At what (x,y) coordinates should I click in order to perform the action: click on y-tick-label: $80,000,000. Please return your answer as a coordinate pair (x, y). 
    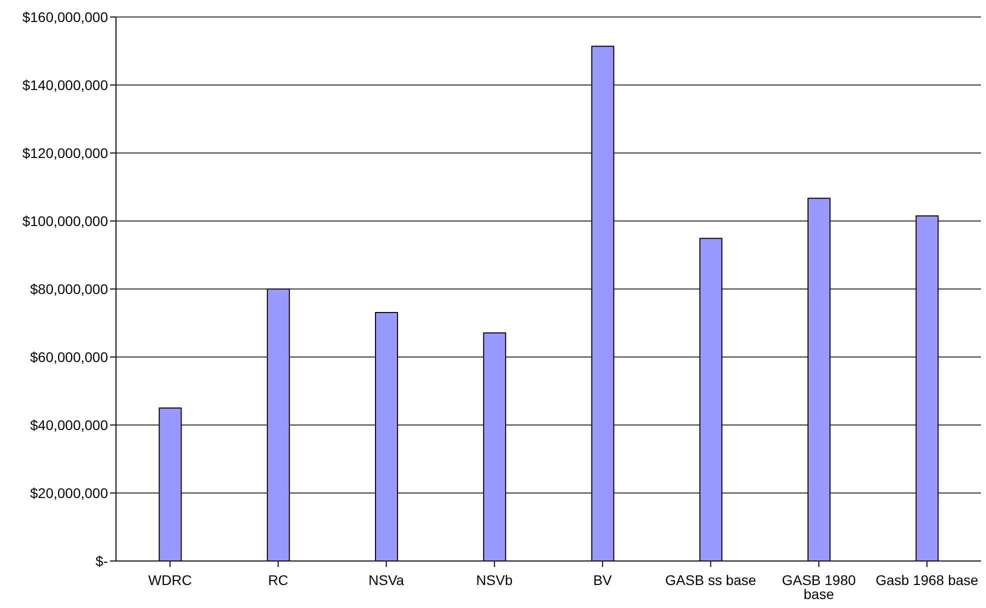
    Looking at the image, I should click on (69, 288).